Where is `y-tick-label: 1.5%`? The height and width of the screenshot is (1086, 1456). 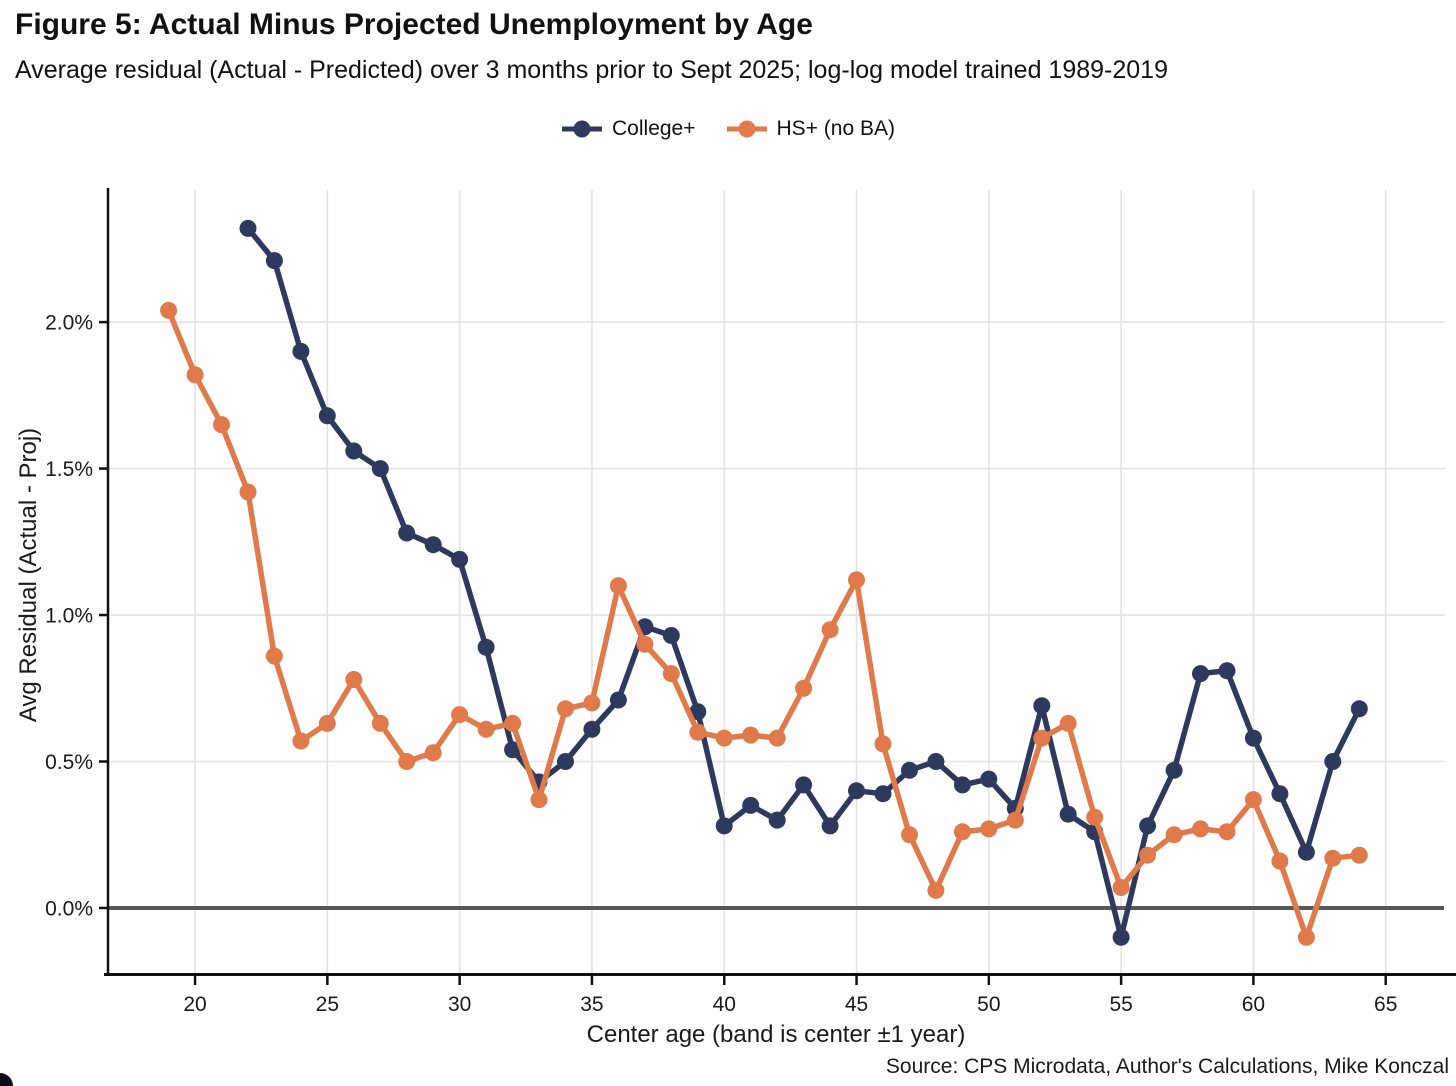 y-tick-label: 1.5% is located at coordinates (69, 469).